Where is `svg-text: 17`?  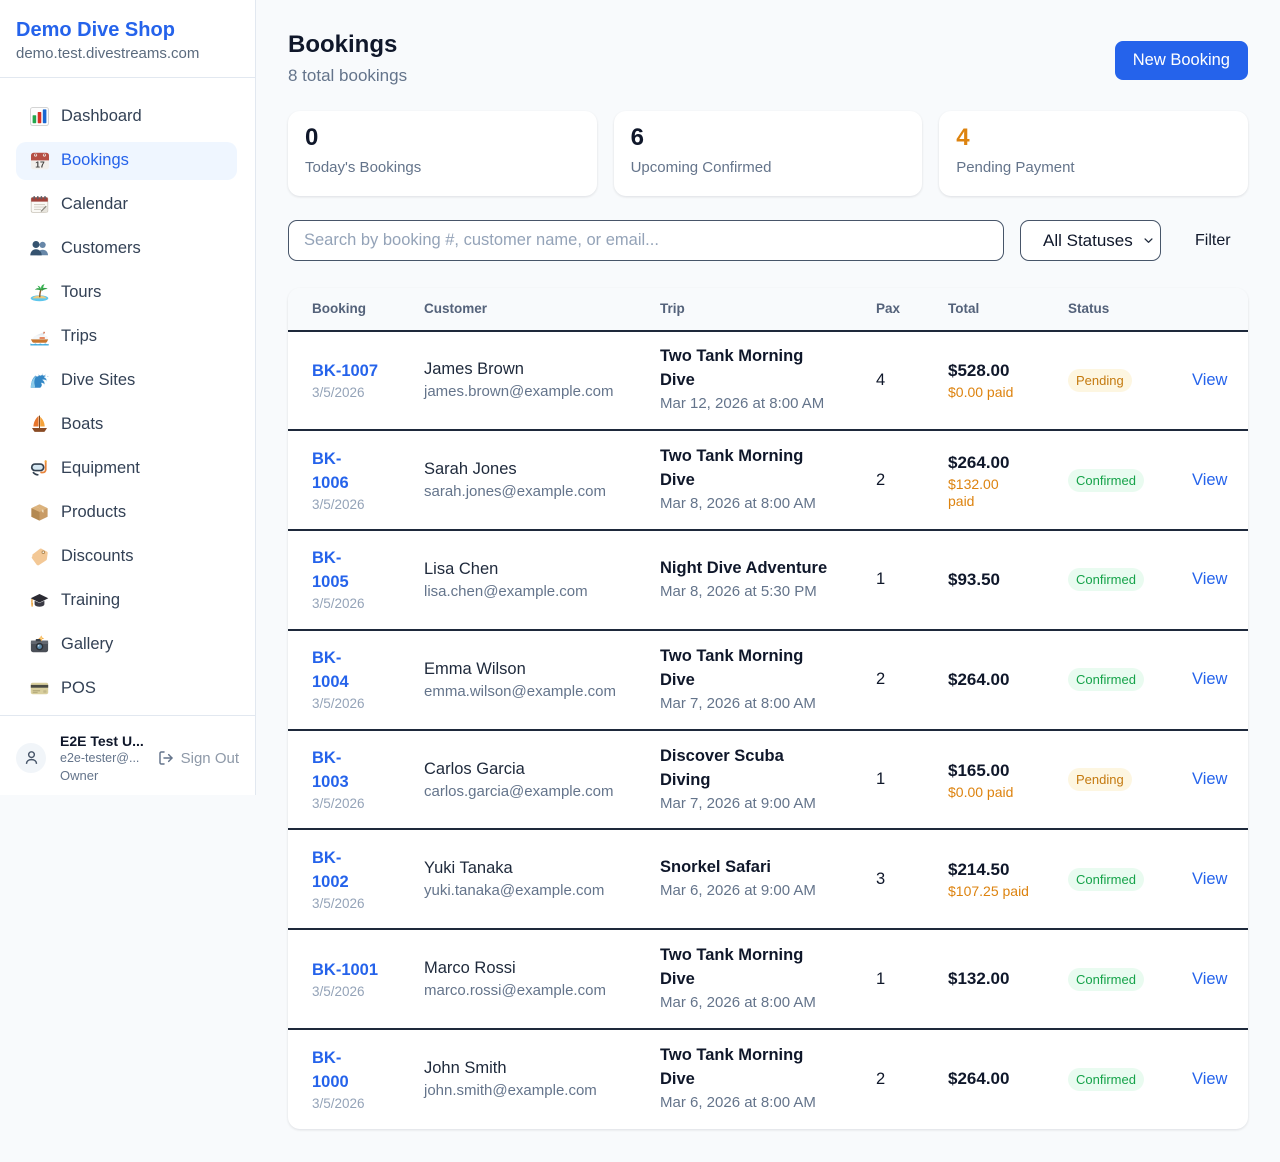 svg-text: 17 is located at coordinates (40, 164).